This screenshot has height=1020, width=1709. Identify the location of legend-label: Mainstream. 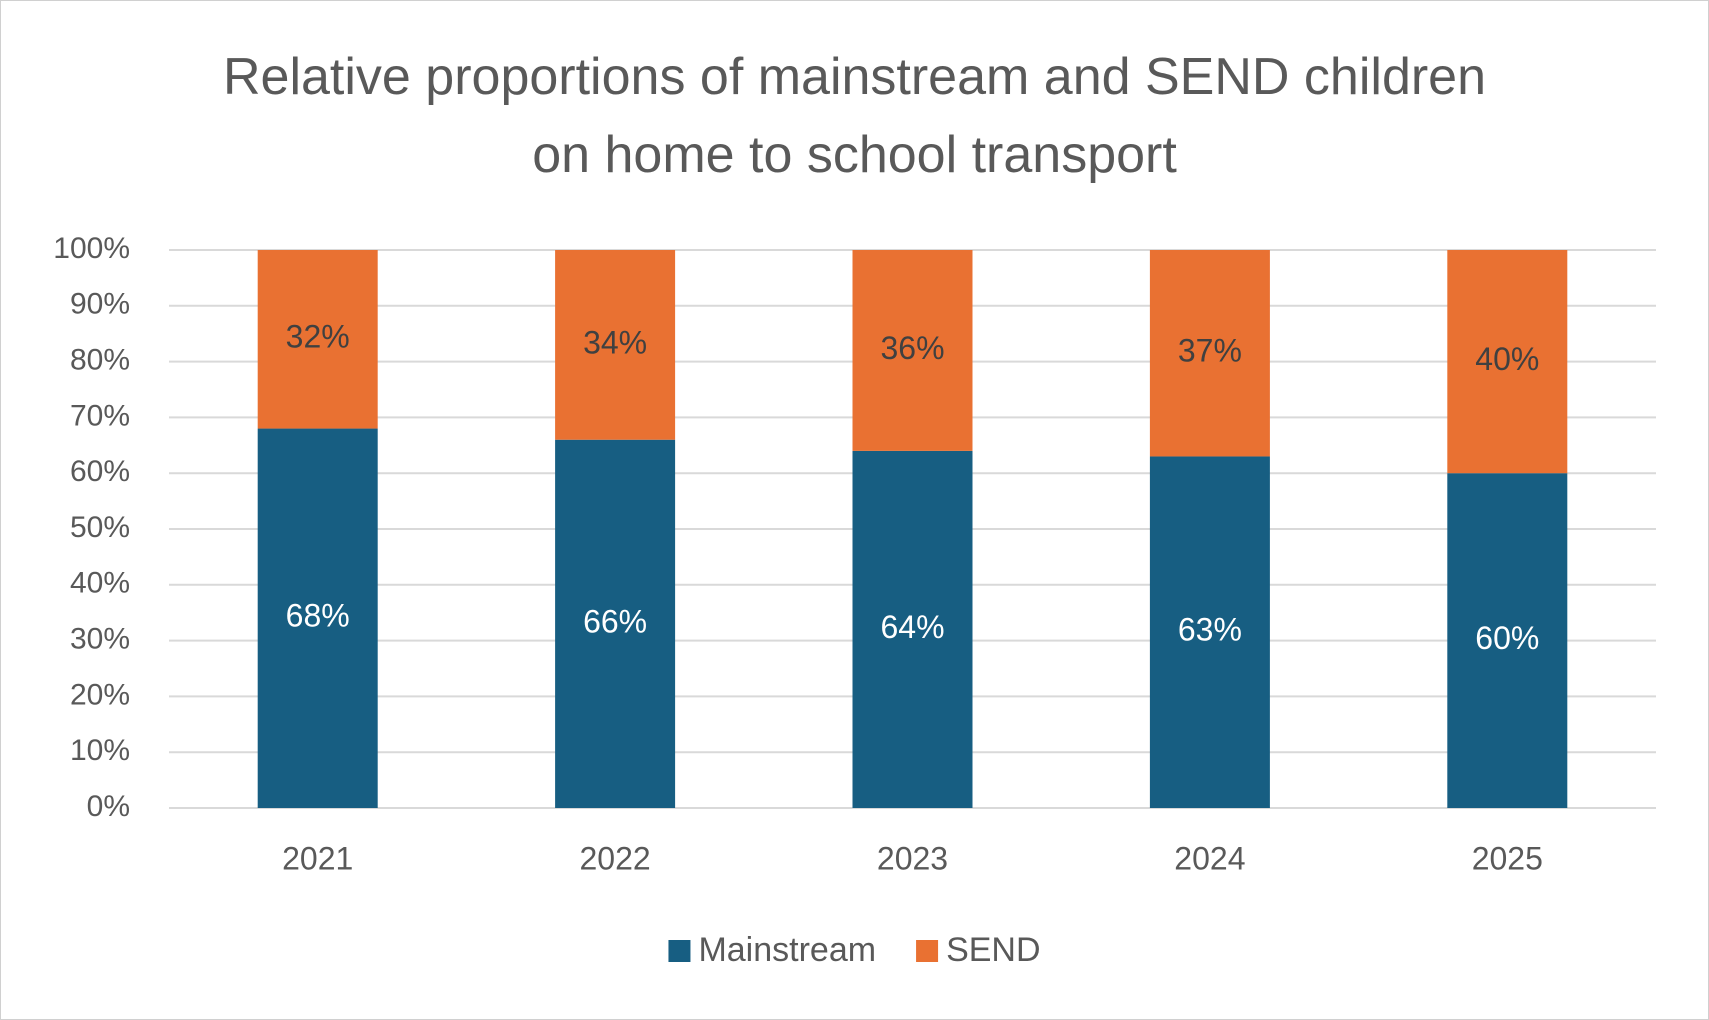
(787, 950).